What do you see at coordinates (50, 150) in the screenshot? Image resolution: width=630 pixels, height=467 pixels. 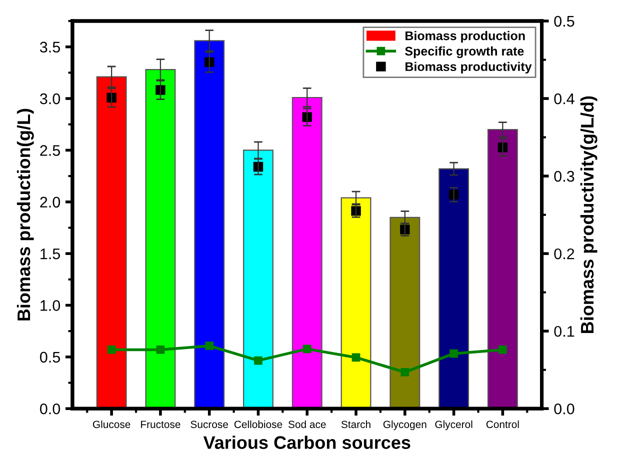 I see `y-tick-label: 2.5` at bounding box center [50, 150].